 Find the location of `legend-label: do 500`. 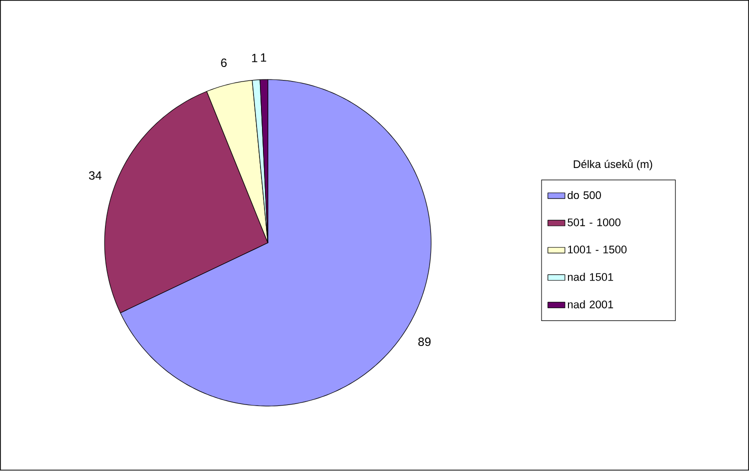

legend-label: do 500 is located at coordinates (584, 195).